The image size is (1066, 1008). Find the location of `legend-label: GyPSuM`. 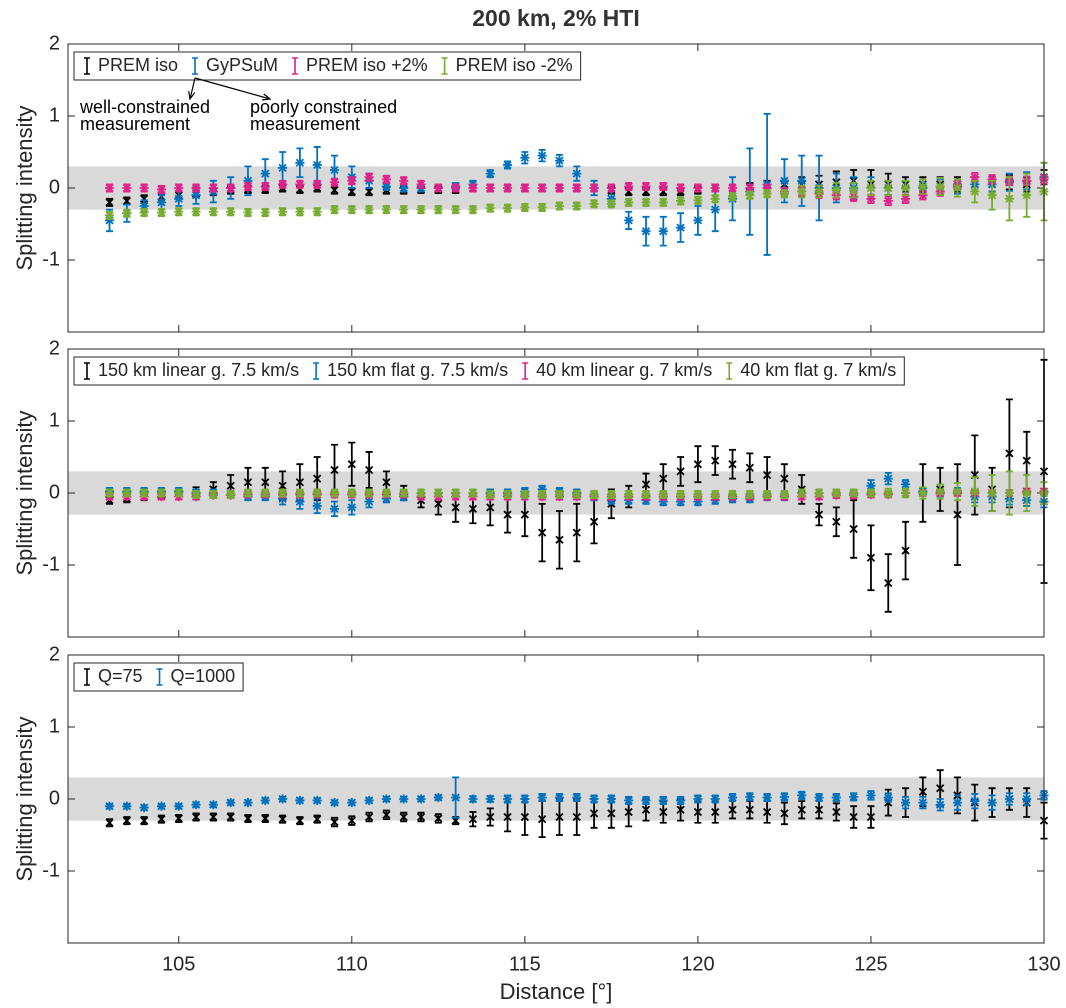

legend-label: GyPSuM is located at coordinates (242, 65).